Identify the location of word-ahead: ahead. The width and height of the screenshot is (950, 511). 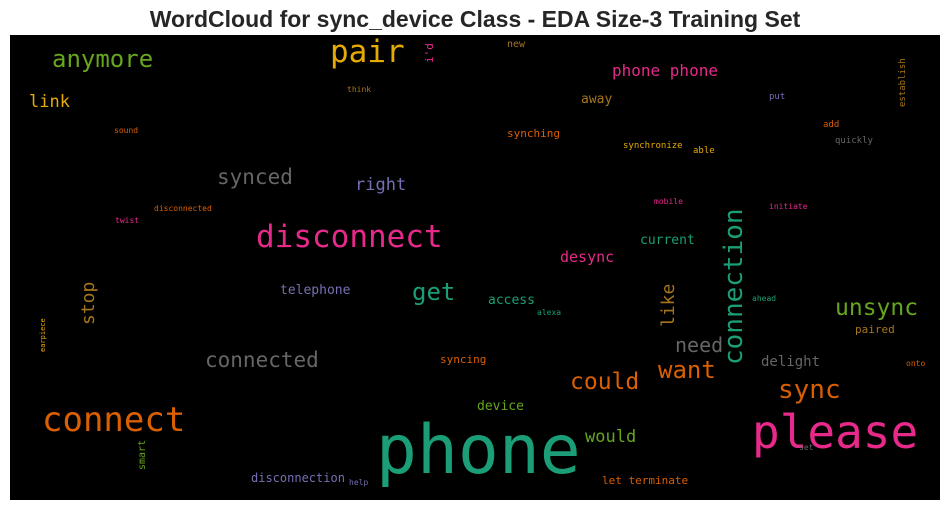
(764, 298).